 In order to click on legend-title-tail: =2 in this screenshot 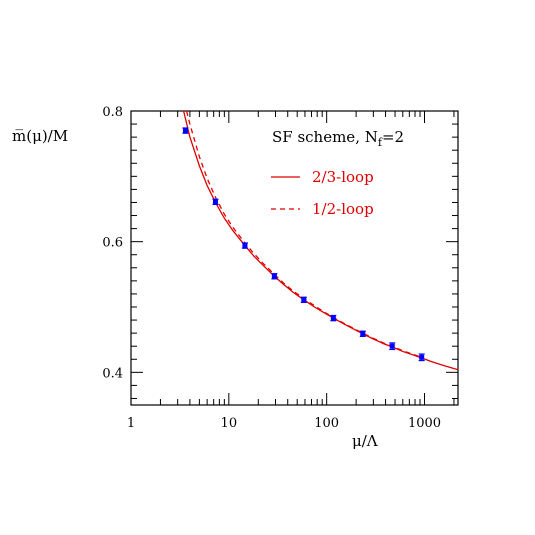, I will do `click(393, 137)`.